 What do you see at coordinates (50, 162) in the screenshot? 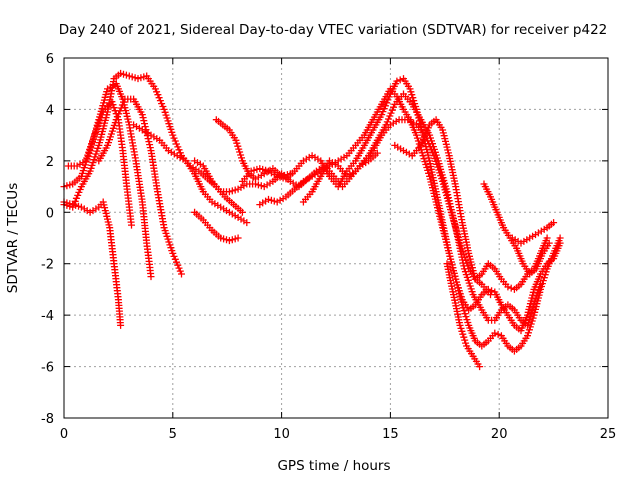
I see `y-tick-label: 2` at bounding box center [50, 162].